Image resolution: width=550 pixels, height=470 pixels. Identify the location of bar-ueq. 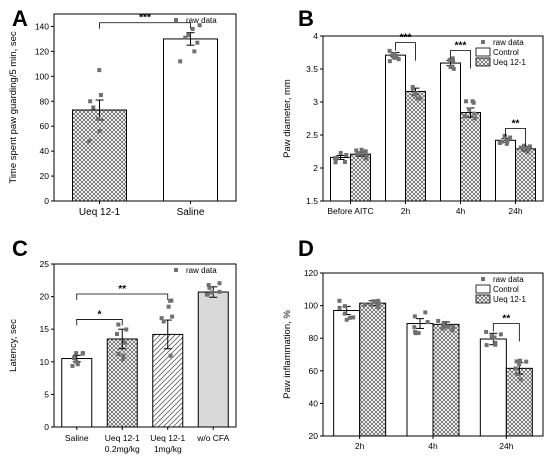
(360, 177).